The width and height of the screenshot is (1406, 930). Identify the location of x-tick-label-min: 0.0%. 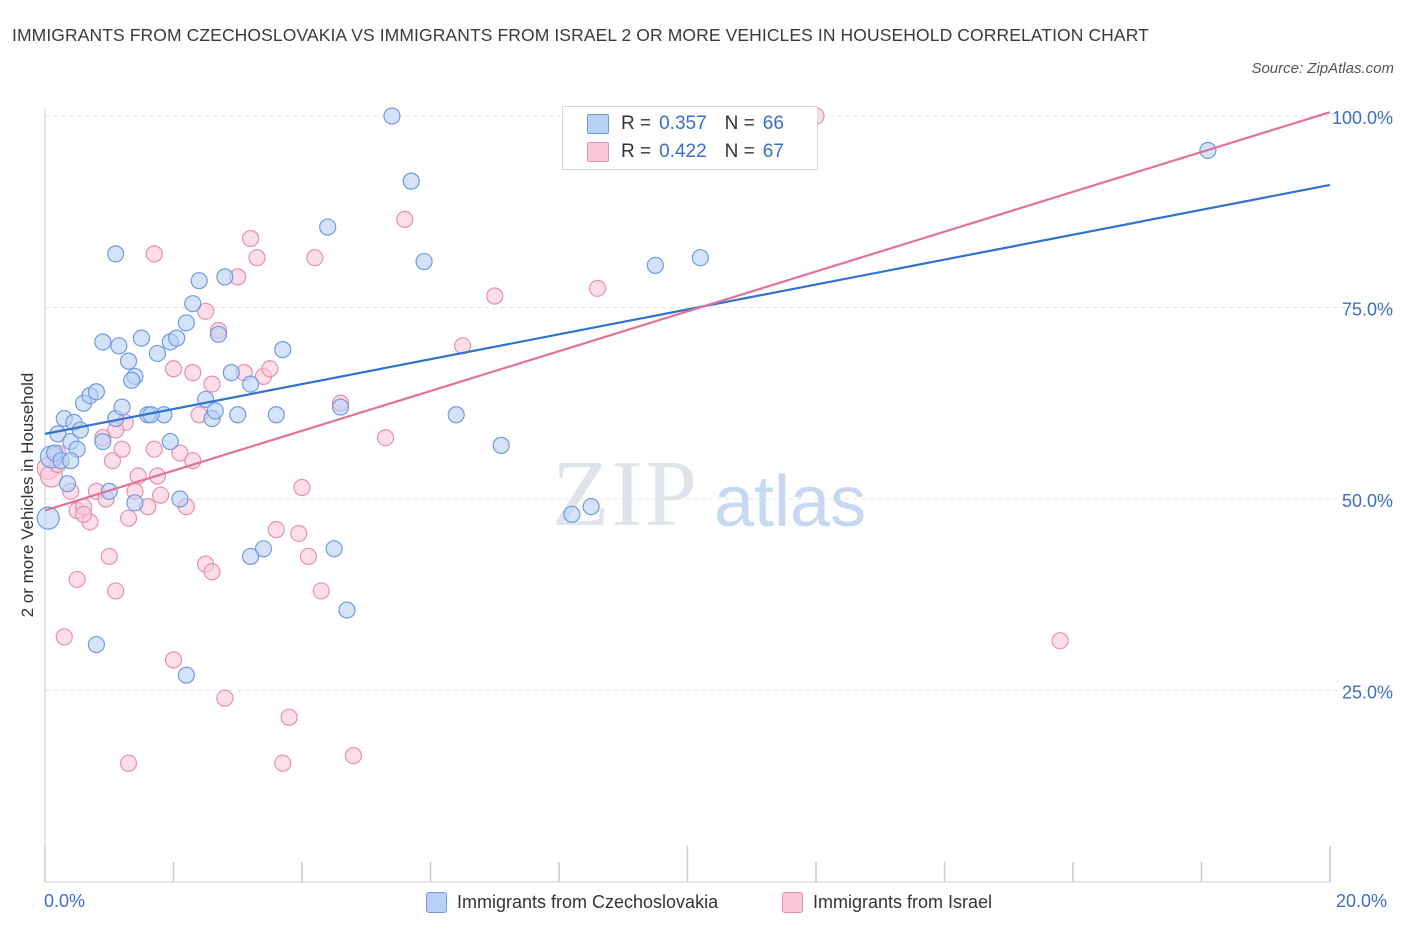
(65, 901).